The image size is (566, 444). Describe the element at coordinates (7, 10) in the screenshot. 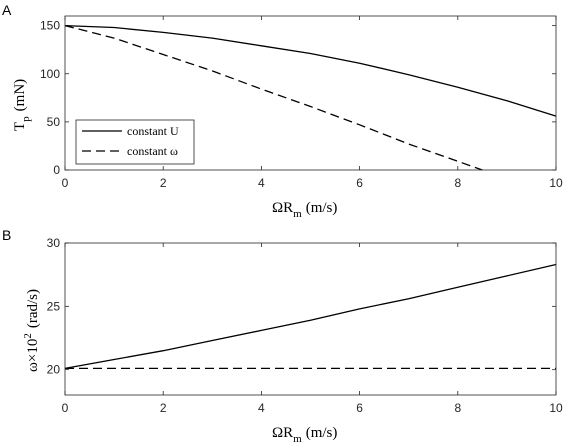

I see `panel-a-letter: A` at that location.